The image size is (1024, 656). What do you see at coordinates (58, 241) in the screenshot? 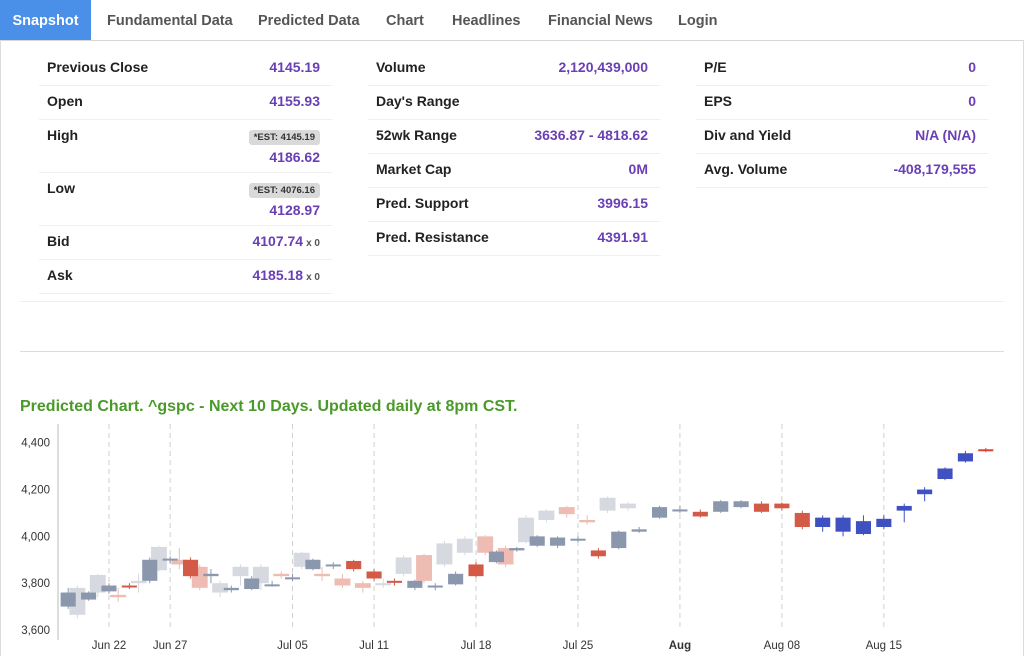
I see `bid-label: Bid` at bounding box center [58, 241].